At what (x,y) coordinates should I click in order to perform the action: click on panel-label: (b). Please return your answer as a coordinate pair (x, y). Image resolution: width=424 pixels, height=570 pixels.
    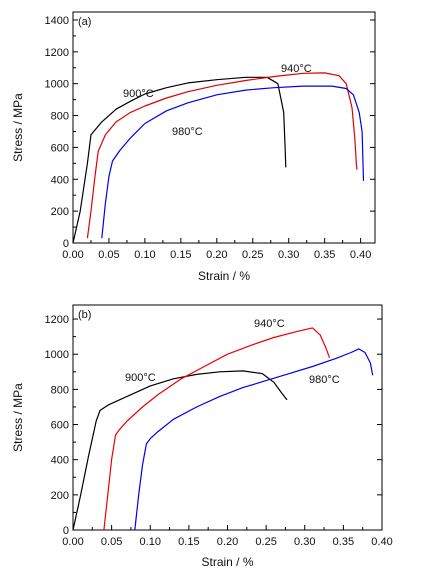
    Looking at the image, I should click on (84, 315).